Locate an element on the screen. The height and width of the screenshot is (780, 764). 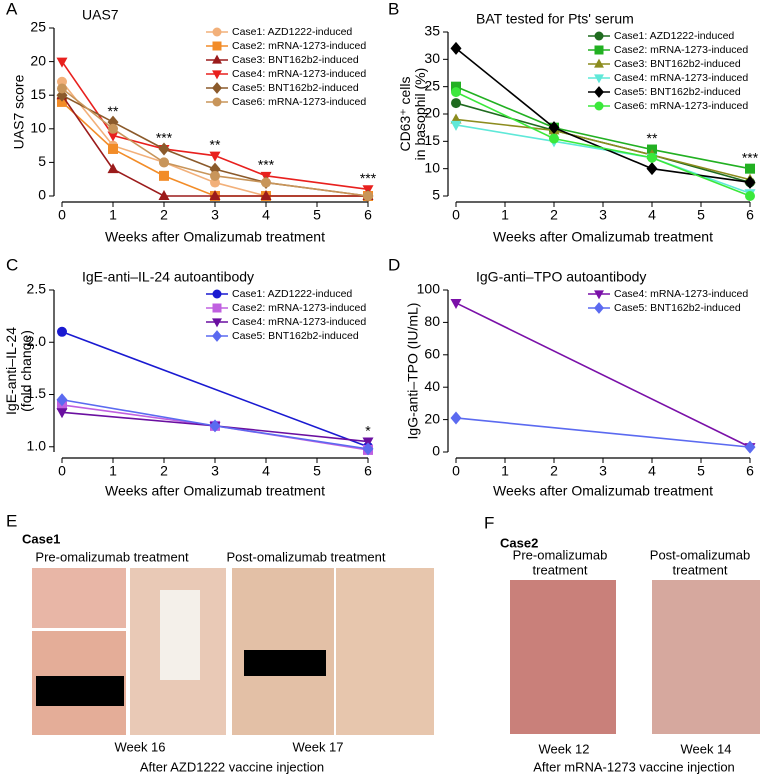
y-axis-label: in basophil (%) is located at coordinates (420, 114).